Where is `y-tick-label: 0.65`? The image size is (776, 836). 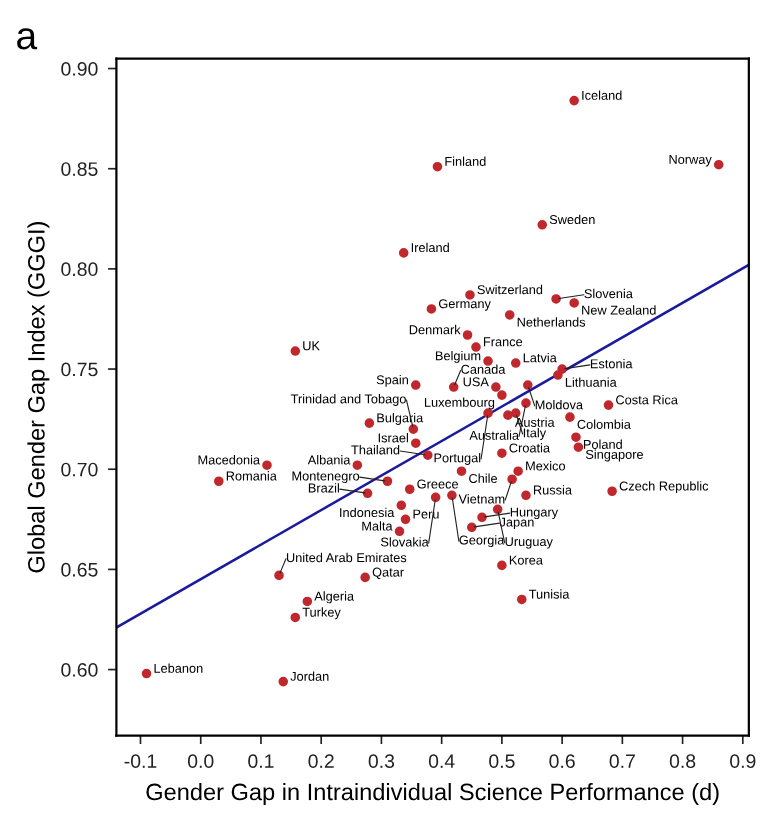
y-tick-label: 0.65 is located at coordinates (79, 569).